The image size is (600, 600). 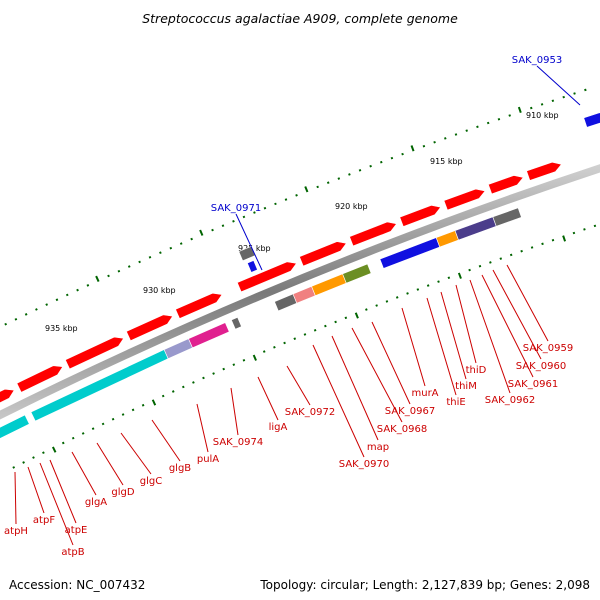 What do you see at coordinates (236, 323) in the screenshot?
I see `reverse-gene-grey` at bounding box center [236, 323].